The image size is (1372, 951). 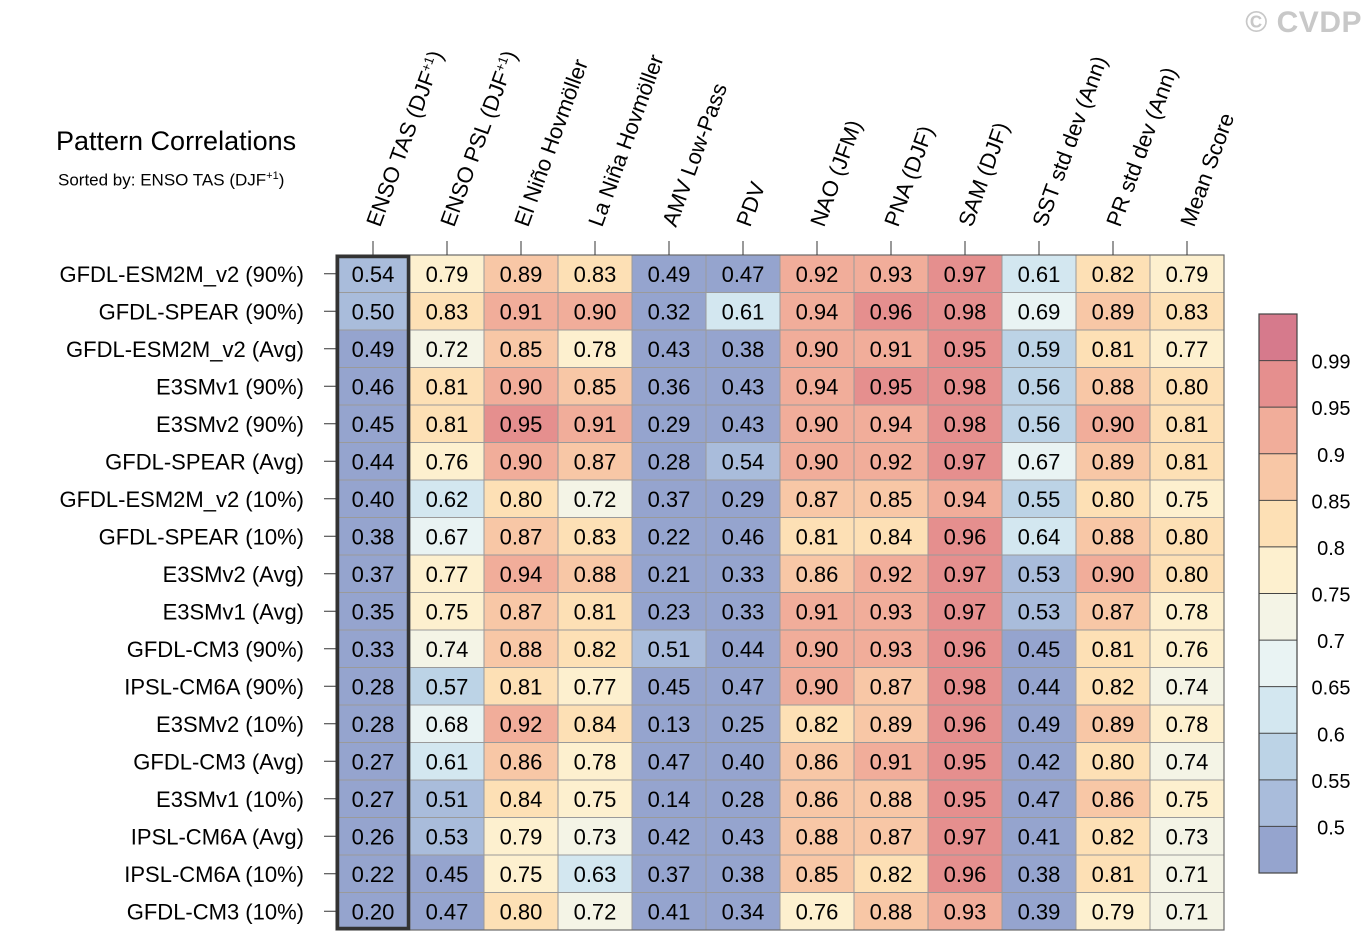 What do you see at coordinates (595, 874) in the screenshot?
I see `cell-value-label: 0.63` at bounding box center [595, 874].